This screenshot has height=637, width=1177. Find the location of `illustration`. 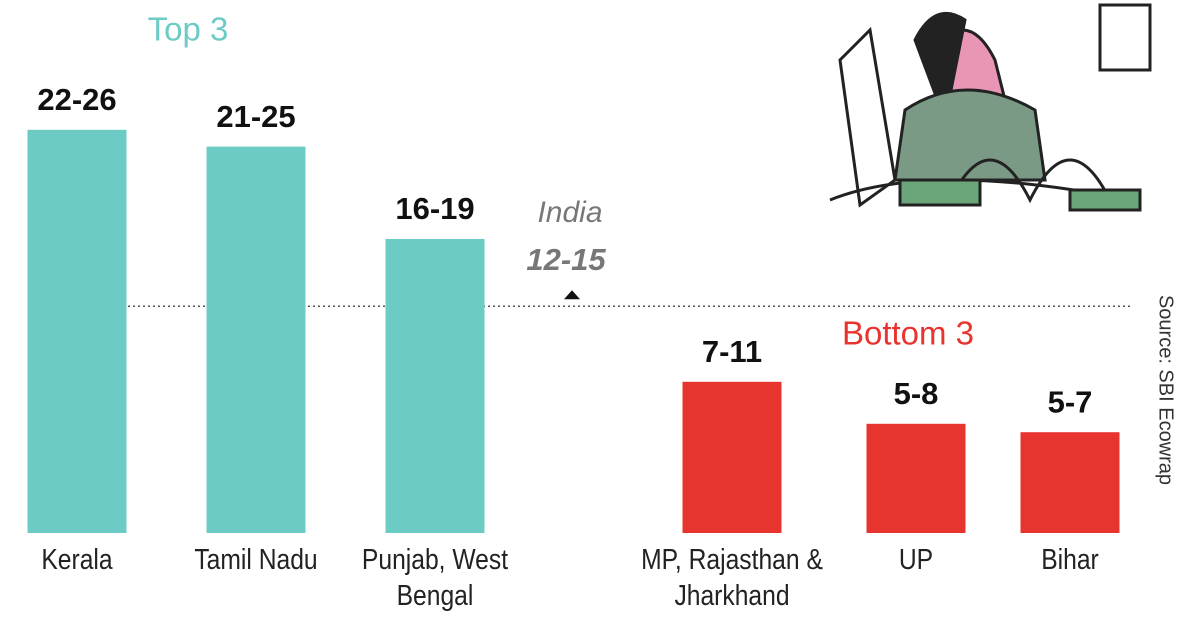

illustration is located at coordinates (990, 107).